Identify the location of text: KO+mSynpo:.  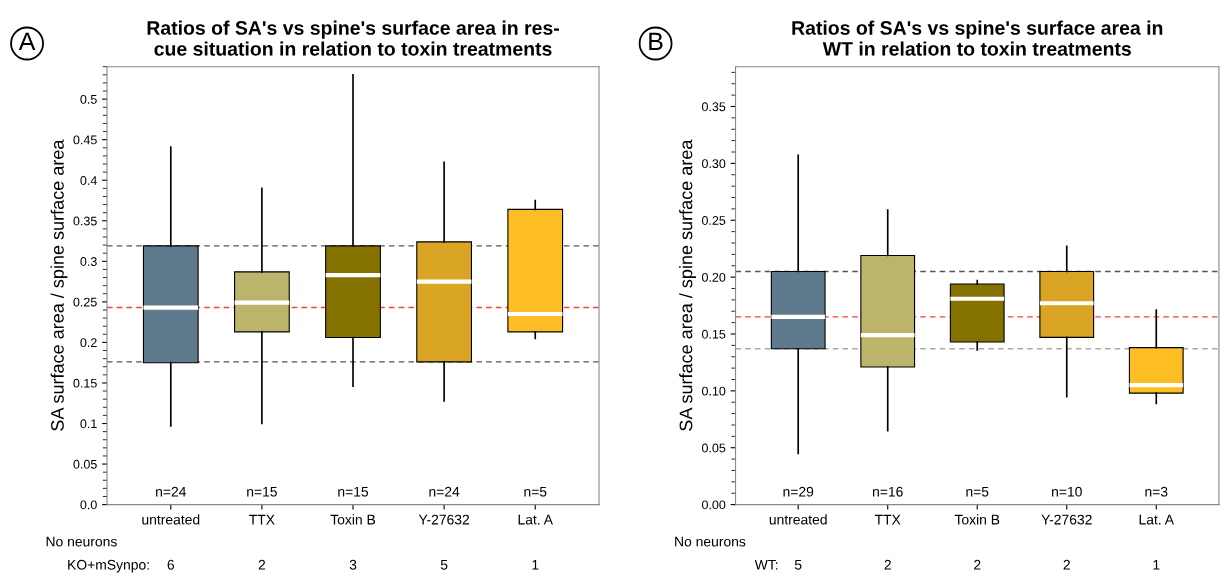
(108, 566).